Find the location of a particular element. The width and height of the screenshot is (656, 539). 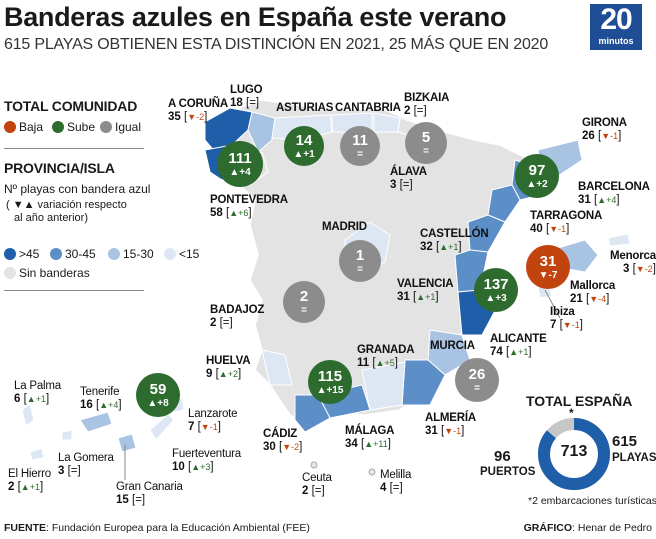

province-ceuta: Ceuta 2 [=] is located at coordinates (317, 484).